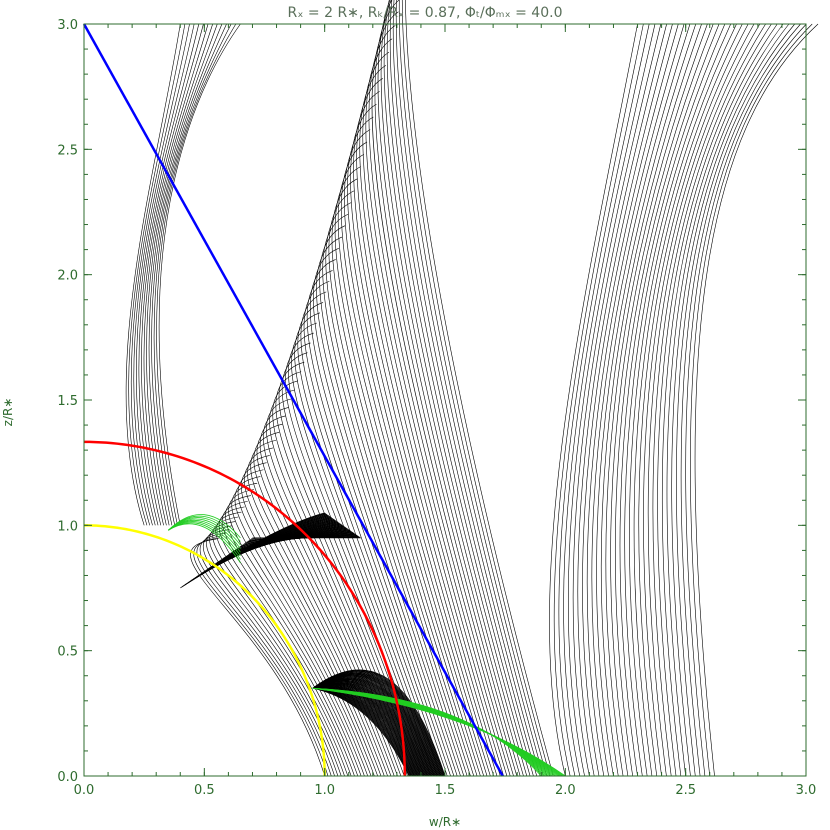 This screenshot has width=830, height=830. Describe the element at coordinates (565, 790) in the screenshot. I see `x-tick-label: 2.0` at that location.